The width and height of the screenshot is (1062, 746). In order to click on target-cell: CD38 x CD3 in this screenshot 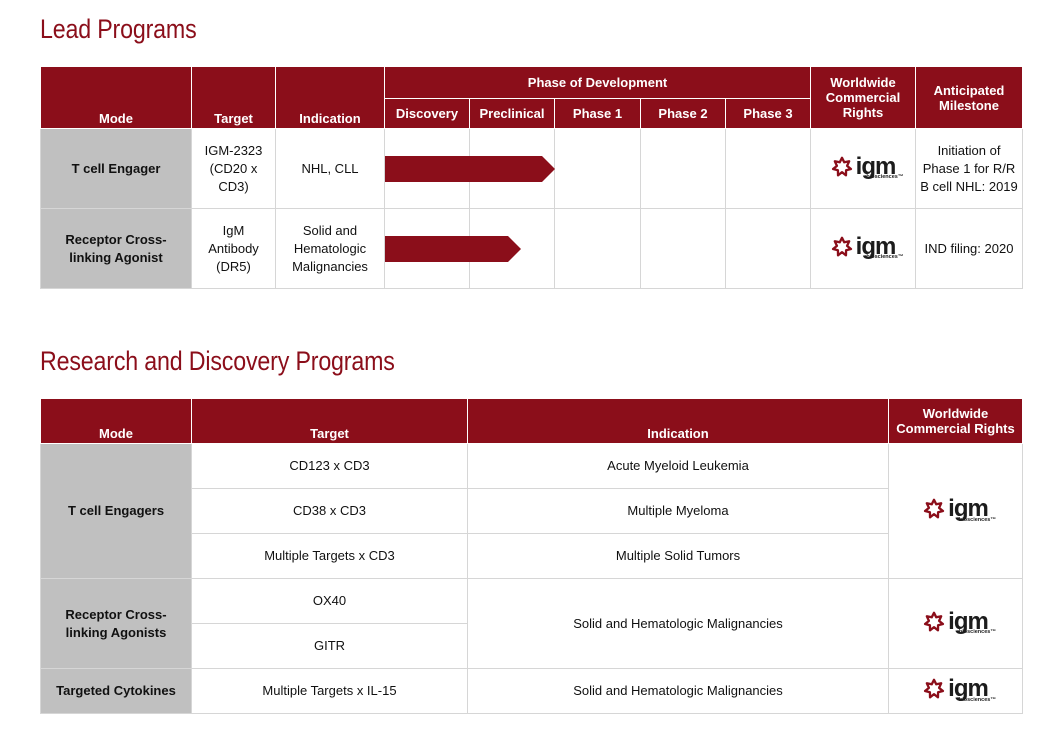, I will do `click(329, 511)`.